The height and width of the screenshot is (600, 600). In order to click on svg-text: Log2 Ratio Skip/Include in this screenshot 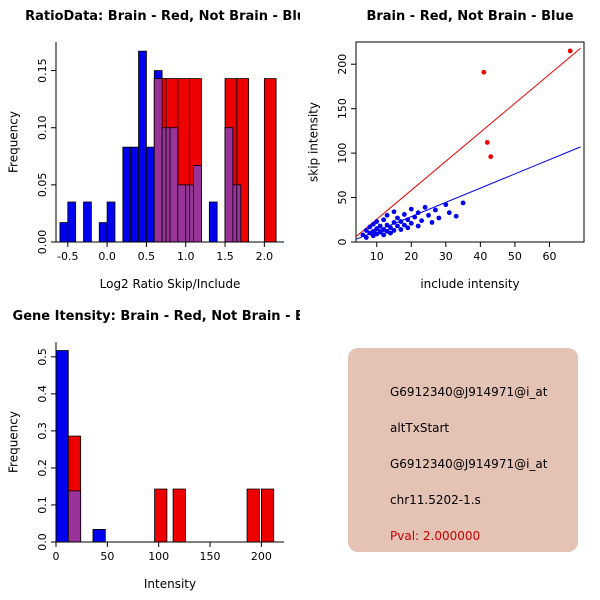, I will do `click(170, 284)`.